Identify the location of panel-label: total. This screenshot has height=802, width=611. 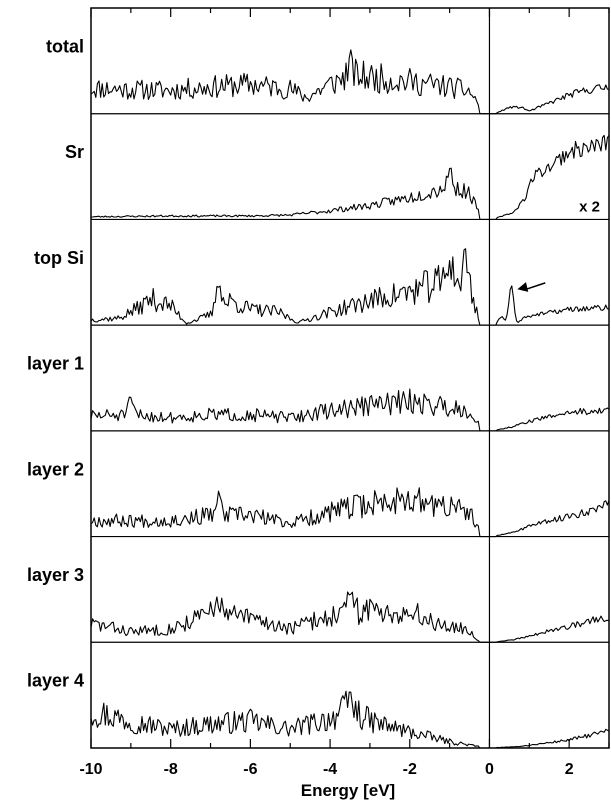
(65, 46).